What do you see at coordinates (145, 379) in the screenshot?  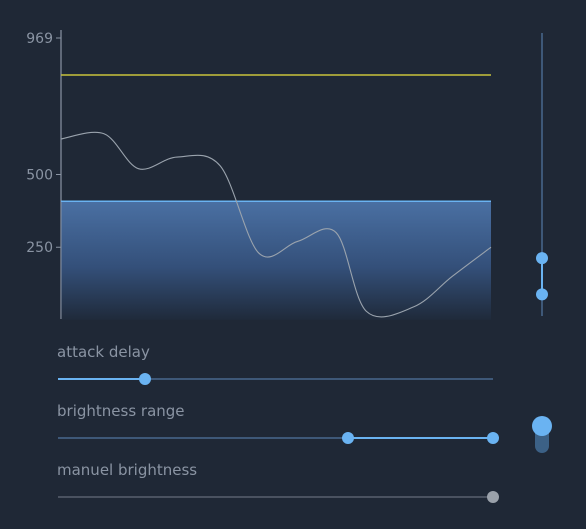 I see `attack-delay-thumb` at bounding box center [145, 379].